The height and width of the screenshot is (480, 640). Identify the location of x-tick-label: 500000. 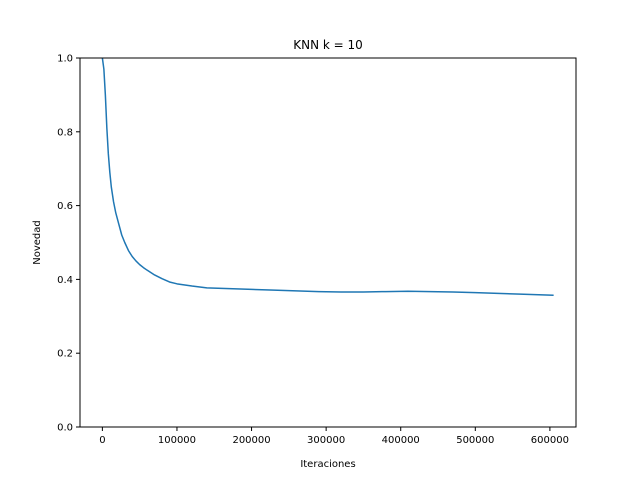
(475, 440).